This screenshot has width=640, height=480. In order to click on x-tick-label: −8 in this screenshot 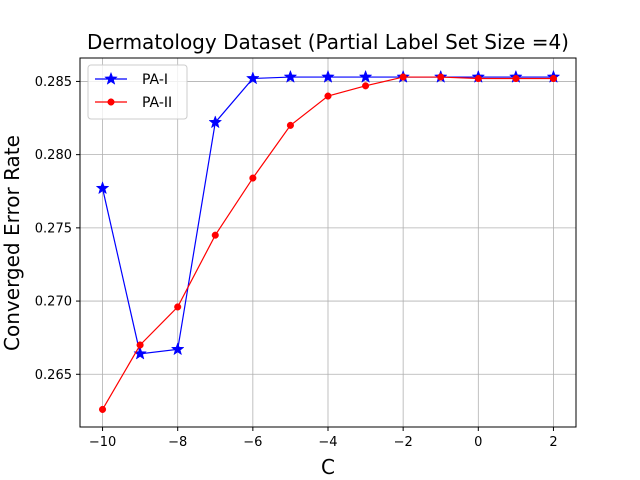, I will do `click(177, 442)`.